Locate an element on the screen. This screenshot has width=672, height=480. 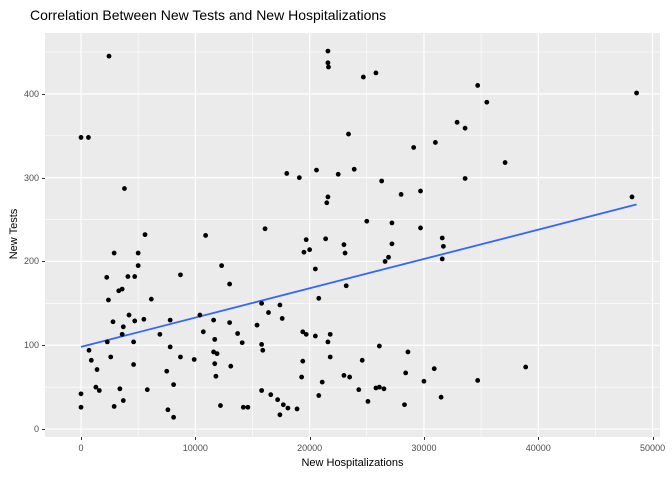
y-axis-tick-label: 100 is located at coordinates (31, 345).